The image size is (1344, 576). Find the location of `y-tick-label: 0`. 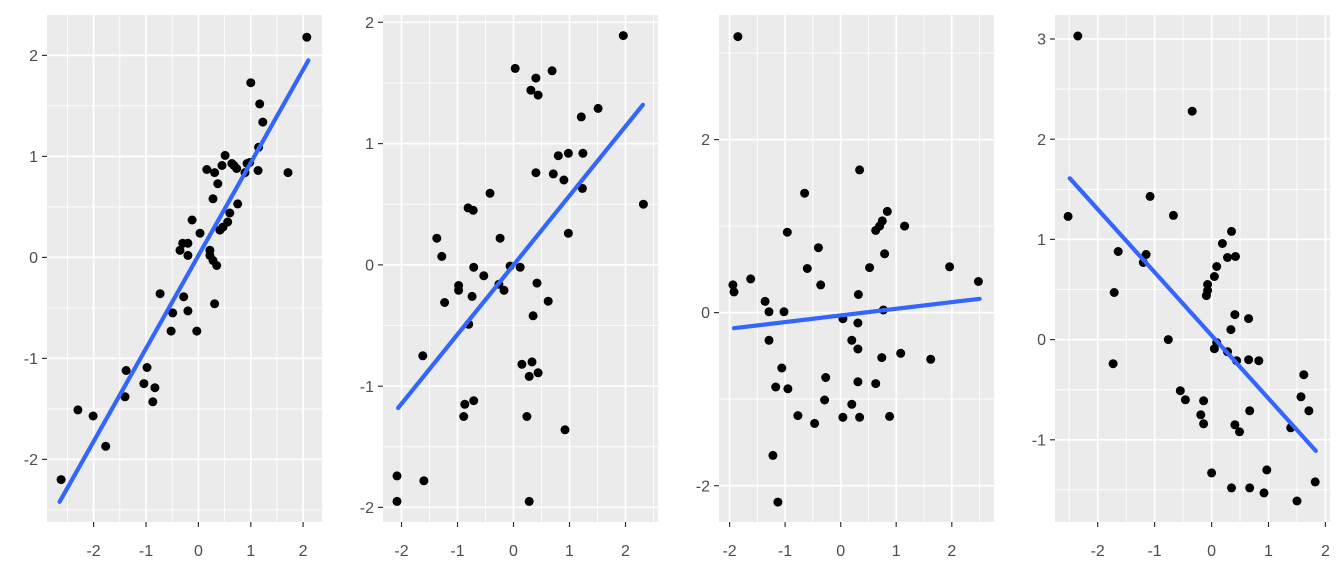

y-tick-label: 0 is located at coordinates (705, 313).